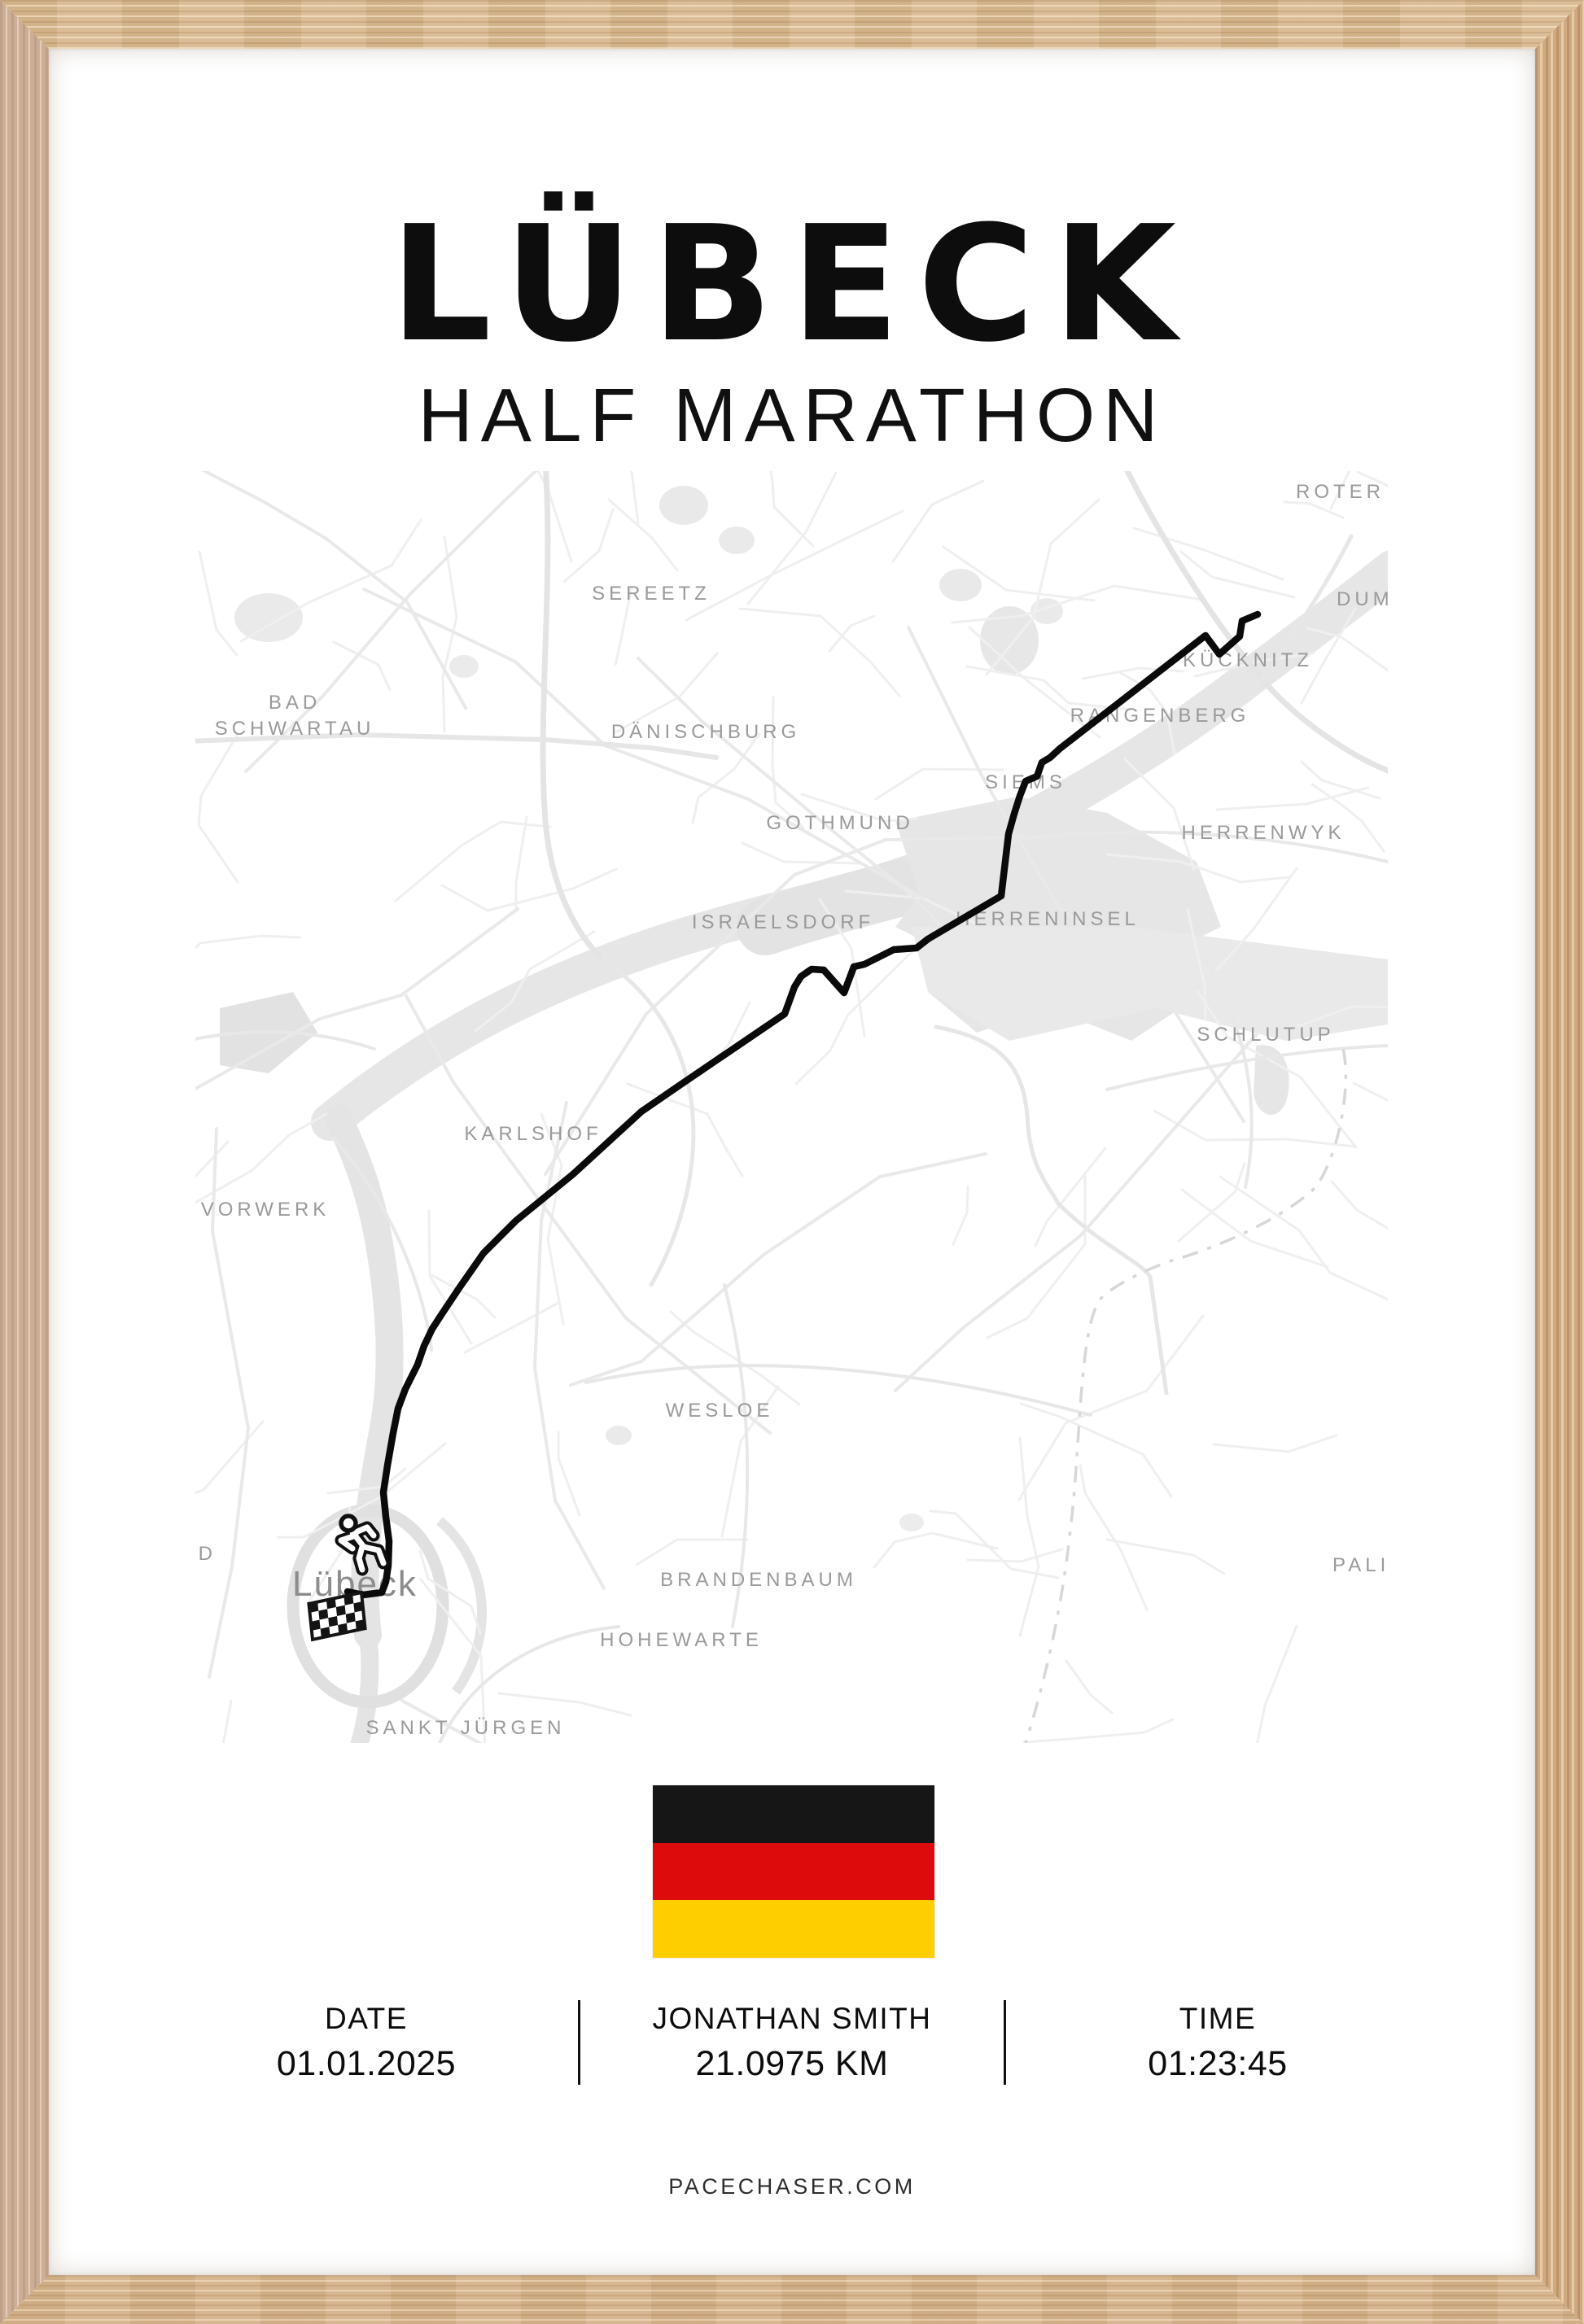  What do you see at coordinates (337, 1616) in the screenshot?
I see `finish-flag-icon` at bounding box center [337, 1616].